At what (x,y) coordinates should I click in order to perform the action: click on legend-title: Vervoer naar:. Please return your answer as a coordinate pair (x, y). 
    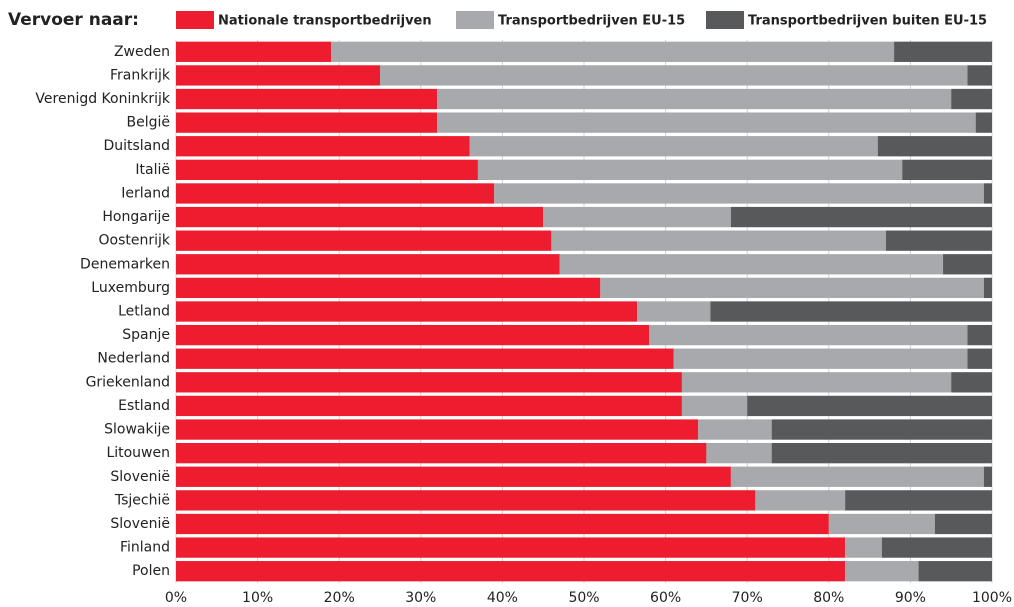
    Looking at the image, I should click on (73, 20).